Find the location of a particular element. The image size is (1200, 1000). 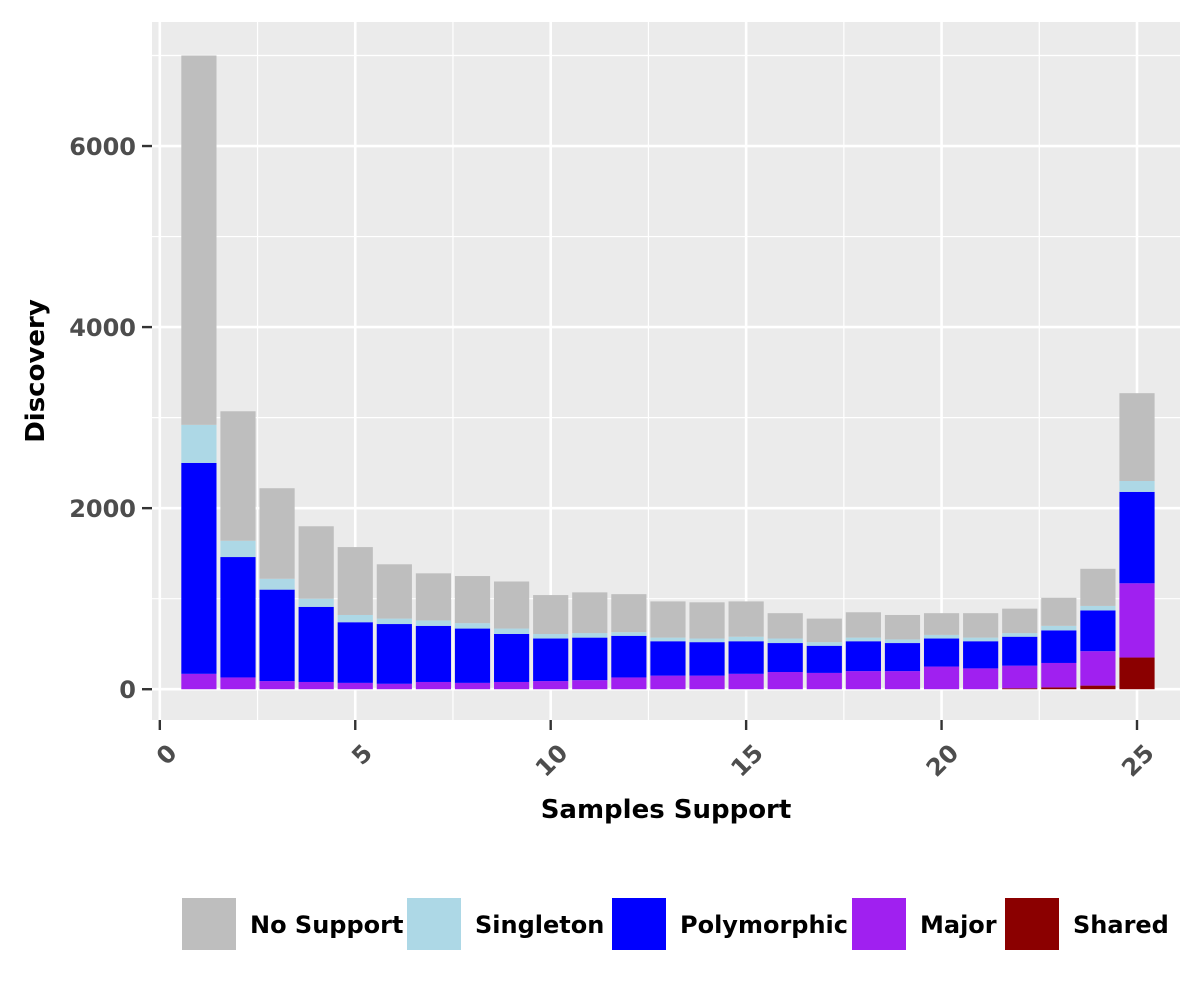

legend-label: Singleton is located at coordinates (539, 925).